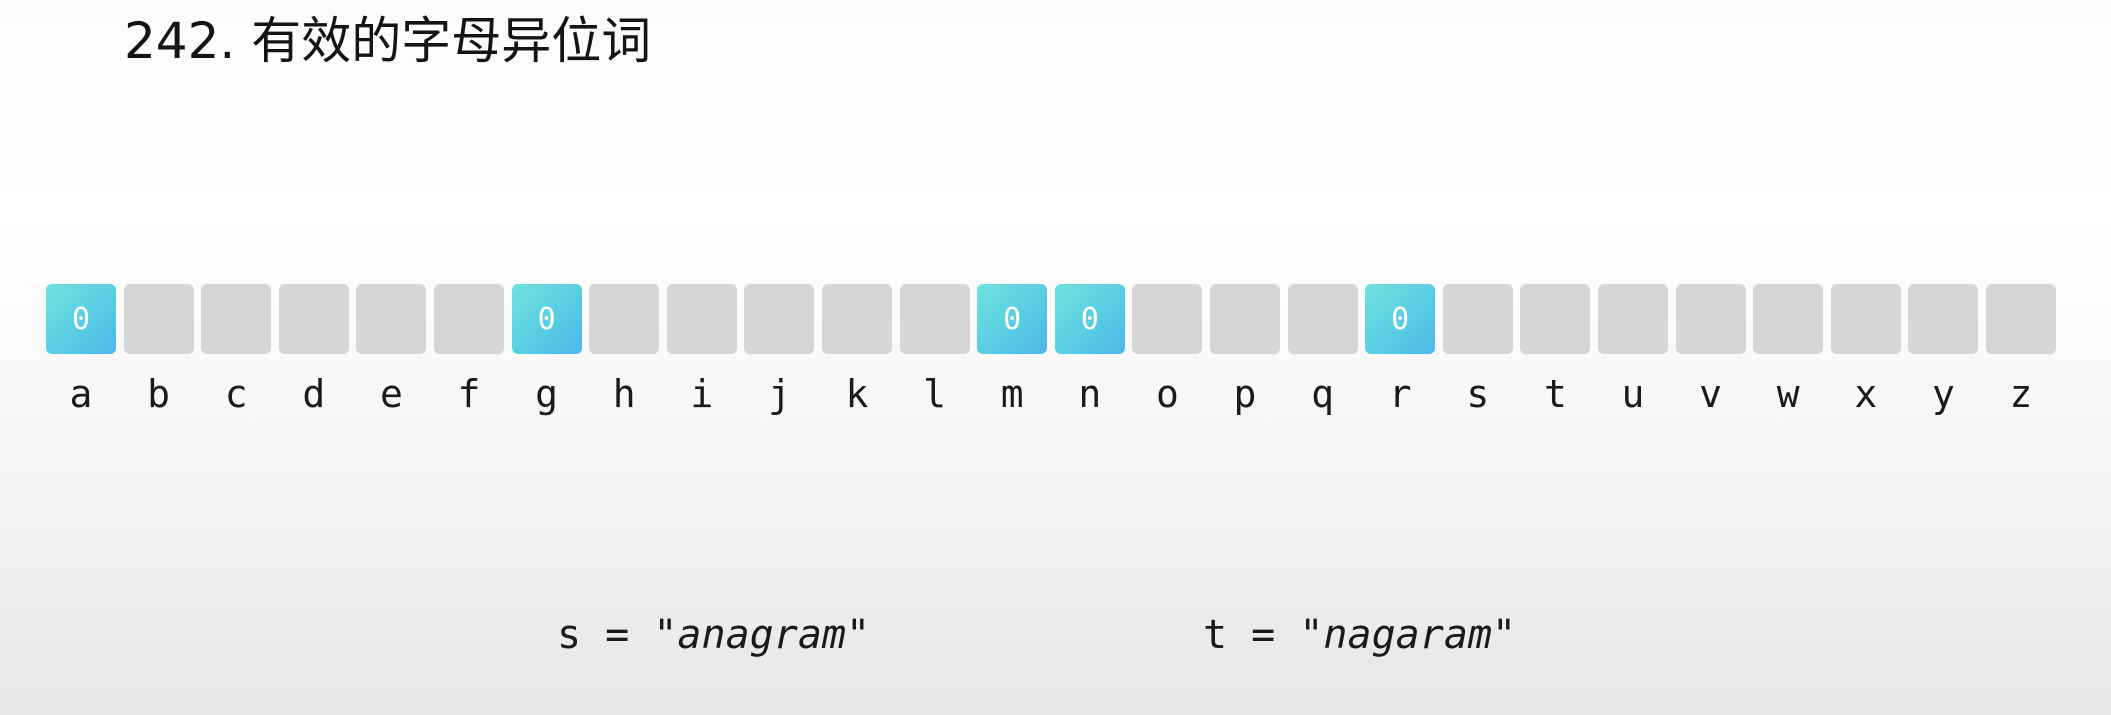 This screenshot has height=715, width=2111. I want to click on array-cell-d: d, so click(313, 351).